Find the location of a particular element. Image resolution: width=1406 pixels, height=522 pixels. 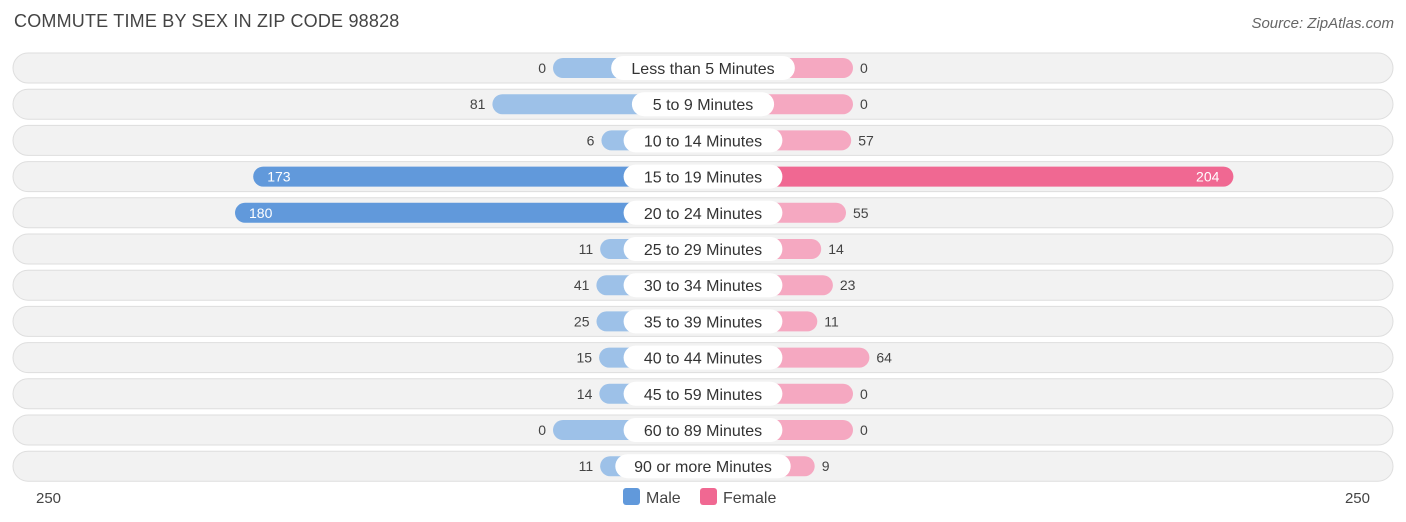

male-value-label: 14 is located at coordinates (585, 394).